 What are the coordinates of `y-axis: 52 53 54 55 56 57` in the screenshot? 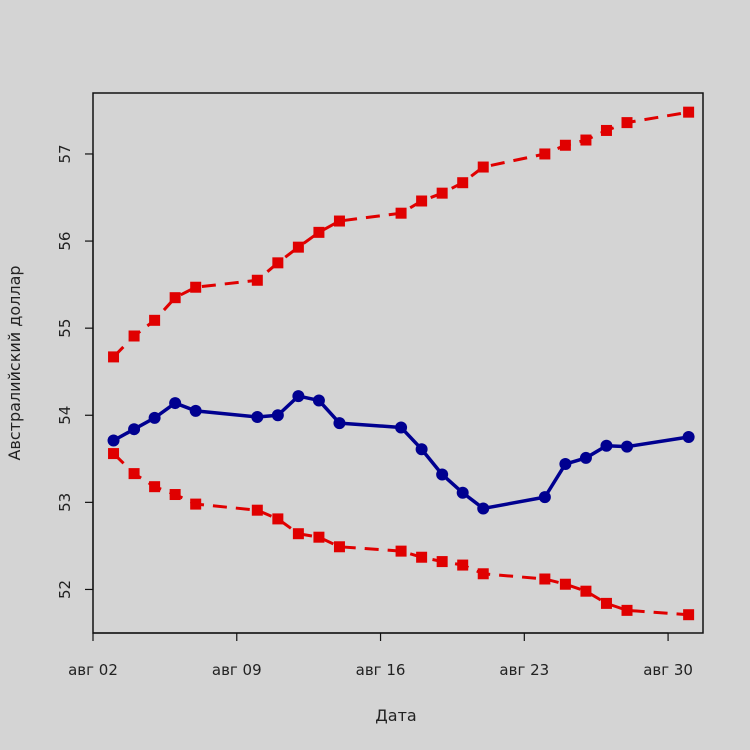 It's located at (75, 371).